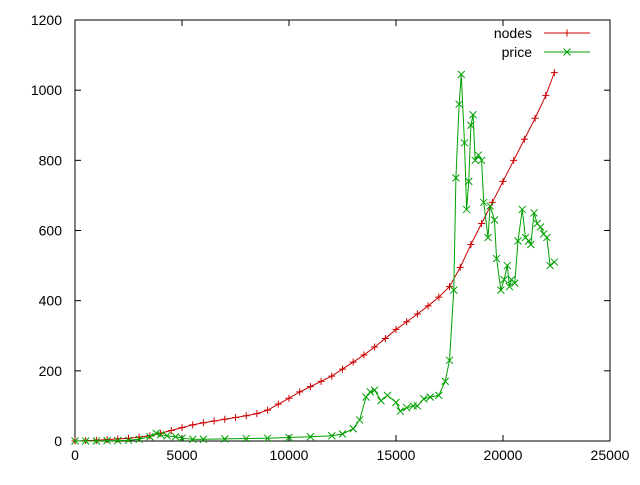 Image resolution: width=640 pixels, height=485 pixels. Describe the element at coordinates (567, 52) in the screenshot. I see `legend-swatch-marker` at that location.